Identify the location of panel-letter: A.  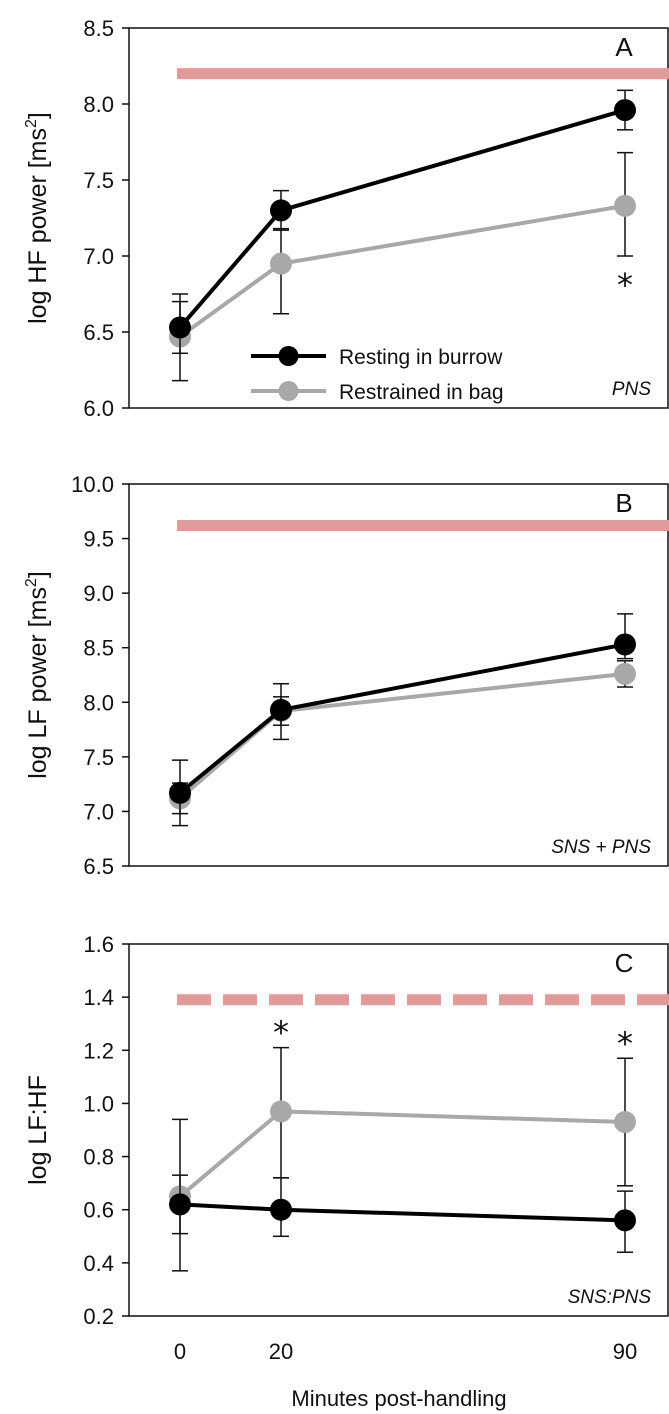
(624, 47).